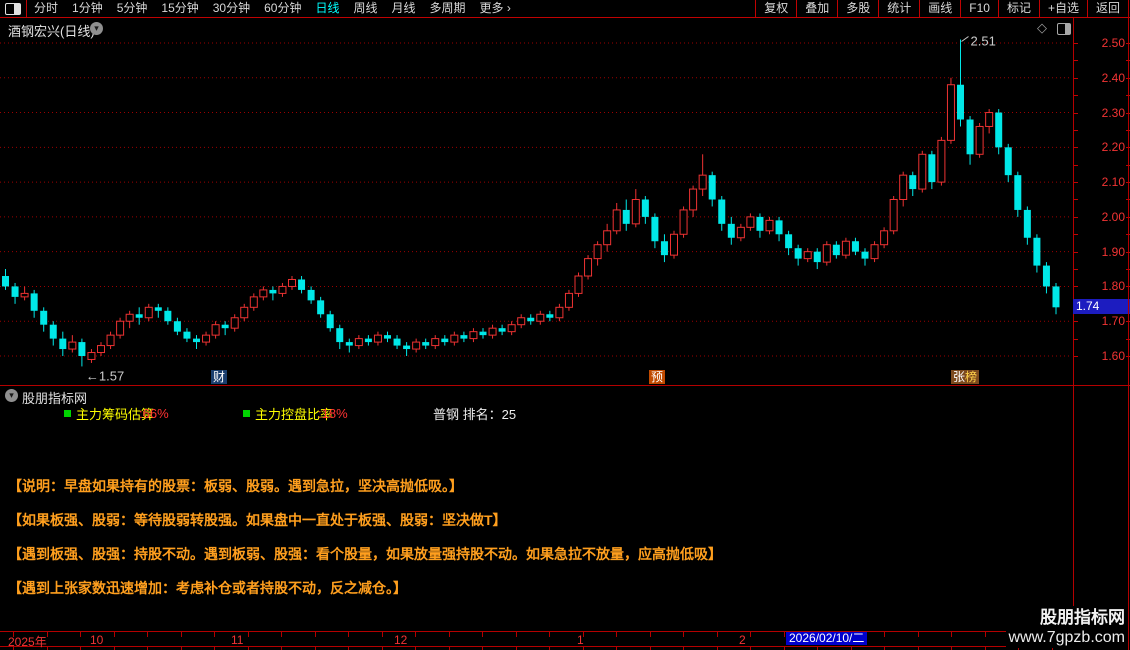 The height and width of the screenshot is (650, 1130). Describe the element at coordinates (1113, 147) in the screenshot. I see `price-axis-label: 2.20` at that location.